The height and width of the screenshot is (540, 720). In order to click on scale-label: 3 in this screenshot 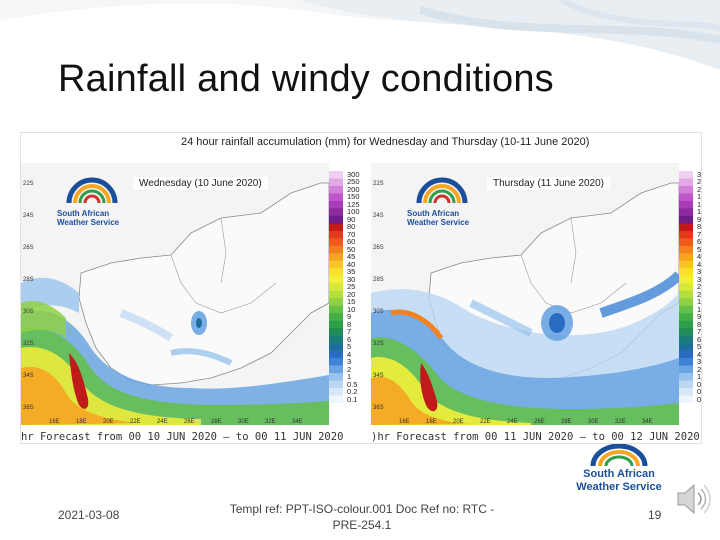, I will do `click(349, 362)`.